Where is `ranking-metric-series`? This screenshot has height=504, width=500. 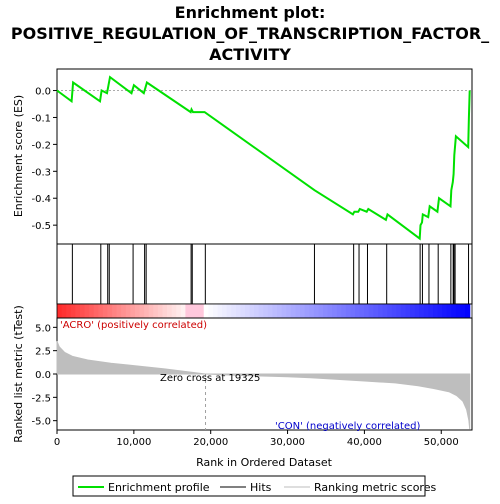 ranking-metric-series is located at coordinates (263, 385).